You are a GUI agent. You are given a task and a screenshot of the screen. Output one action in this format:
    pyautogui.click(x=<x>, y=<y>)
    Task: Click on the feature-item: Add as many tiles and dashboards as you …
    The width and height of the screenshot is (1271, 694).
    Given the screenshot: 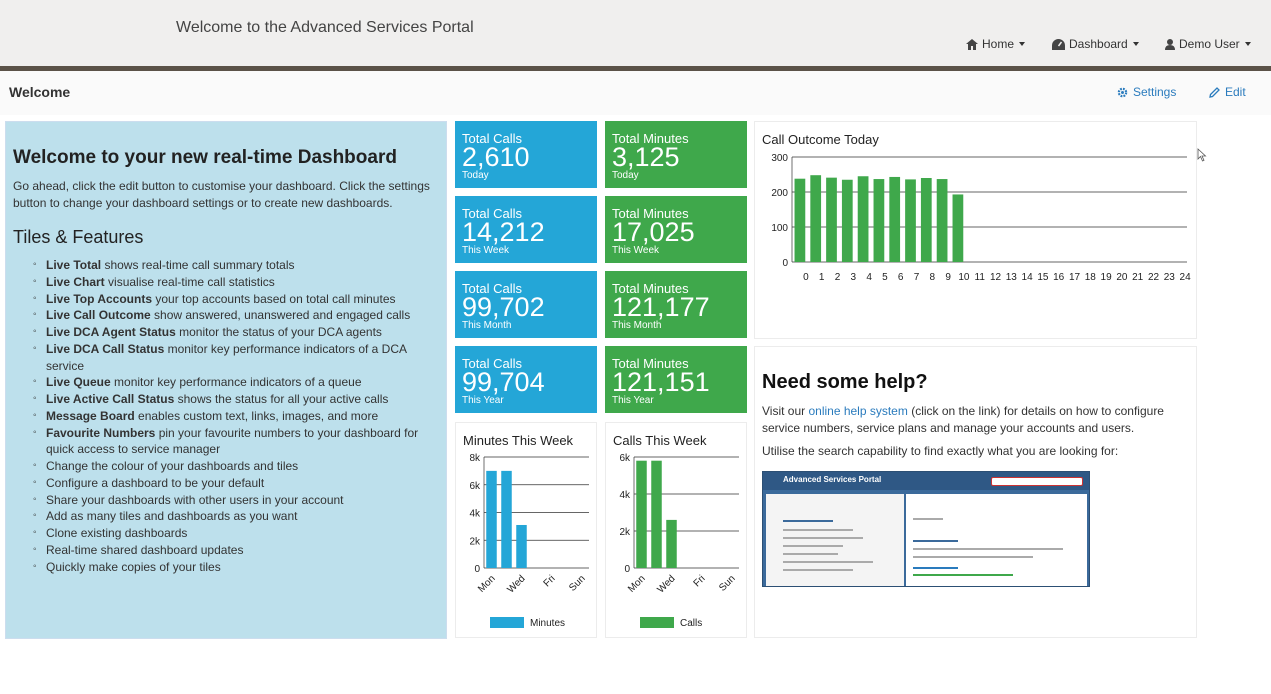 What is the action you would take?
    pyautogui.click(x=238, y=516)
    